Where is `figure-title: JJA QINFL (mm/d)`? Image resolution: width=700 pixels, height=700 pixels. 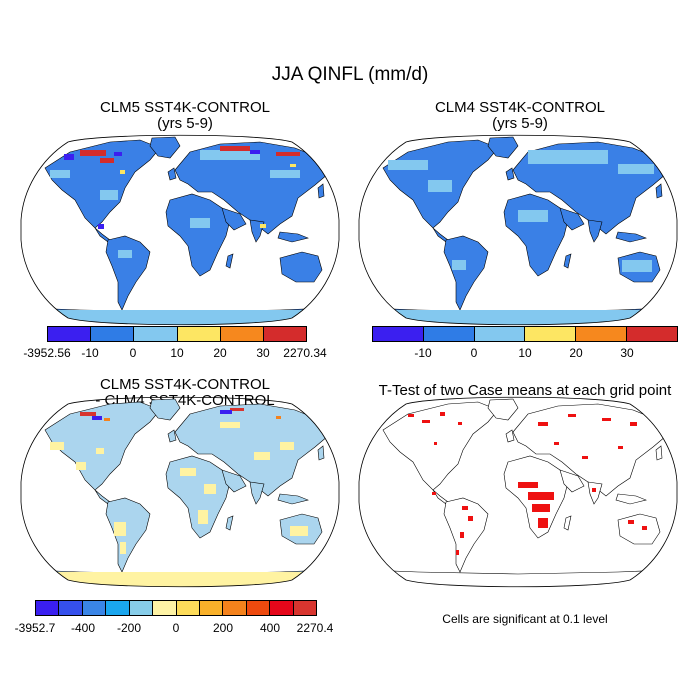
figure-title: JJA QINFL (mm/d) is located at coordinates (350, 74).